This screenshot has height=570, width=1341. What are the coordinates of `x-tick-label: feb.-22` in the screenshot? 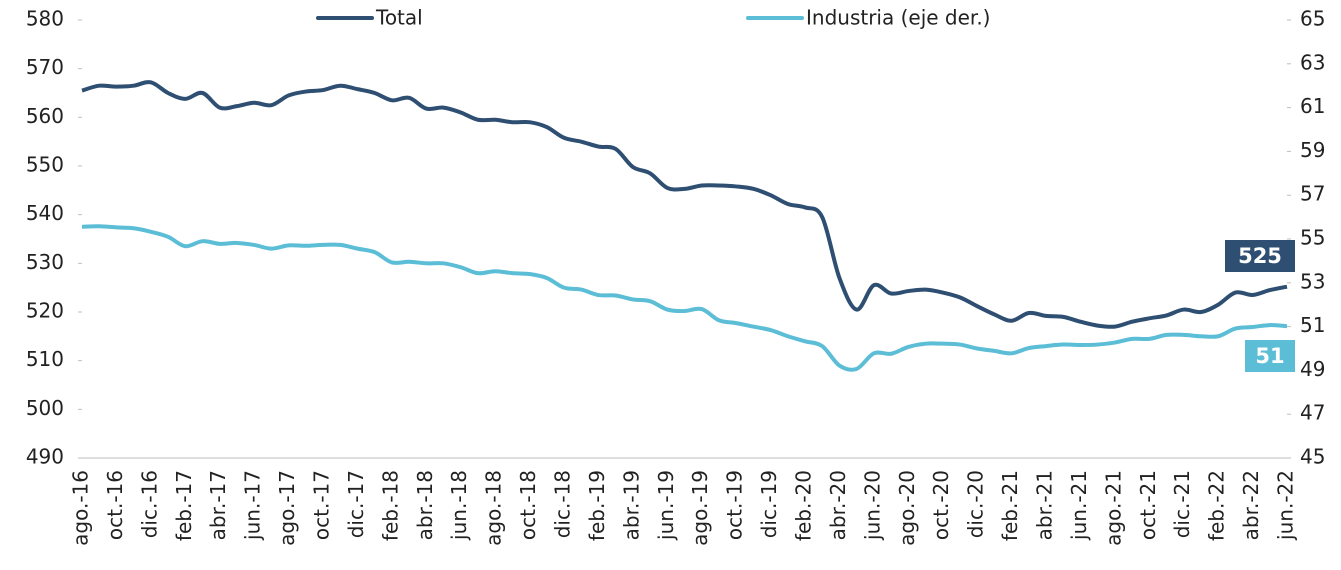 It's located at (1217, 505).